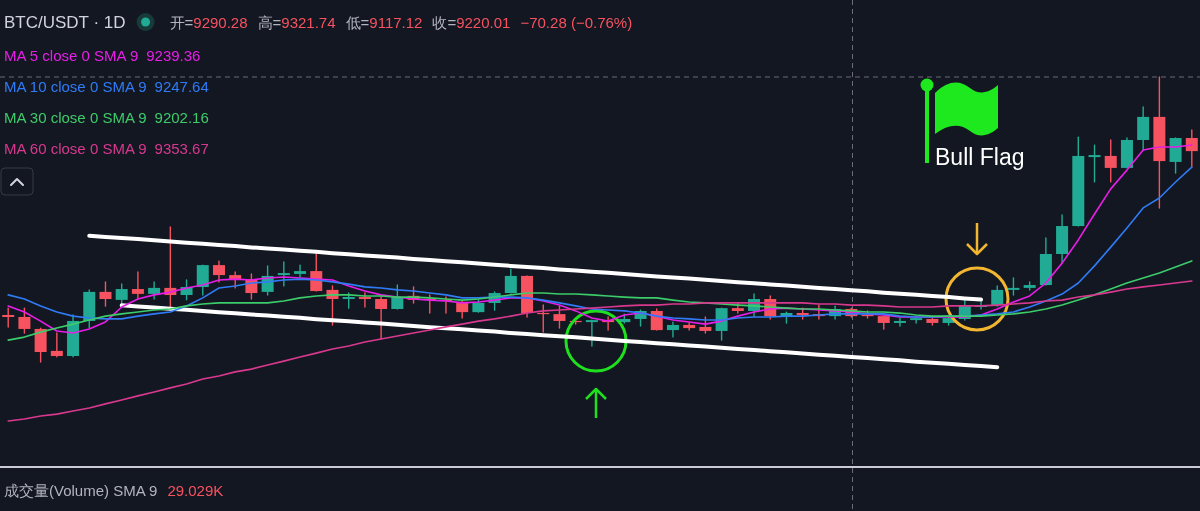  What do you see at coordinates (195, 490) in the screenshot?
I see `text: 29.029K` at bounding box center [195, 490].